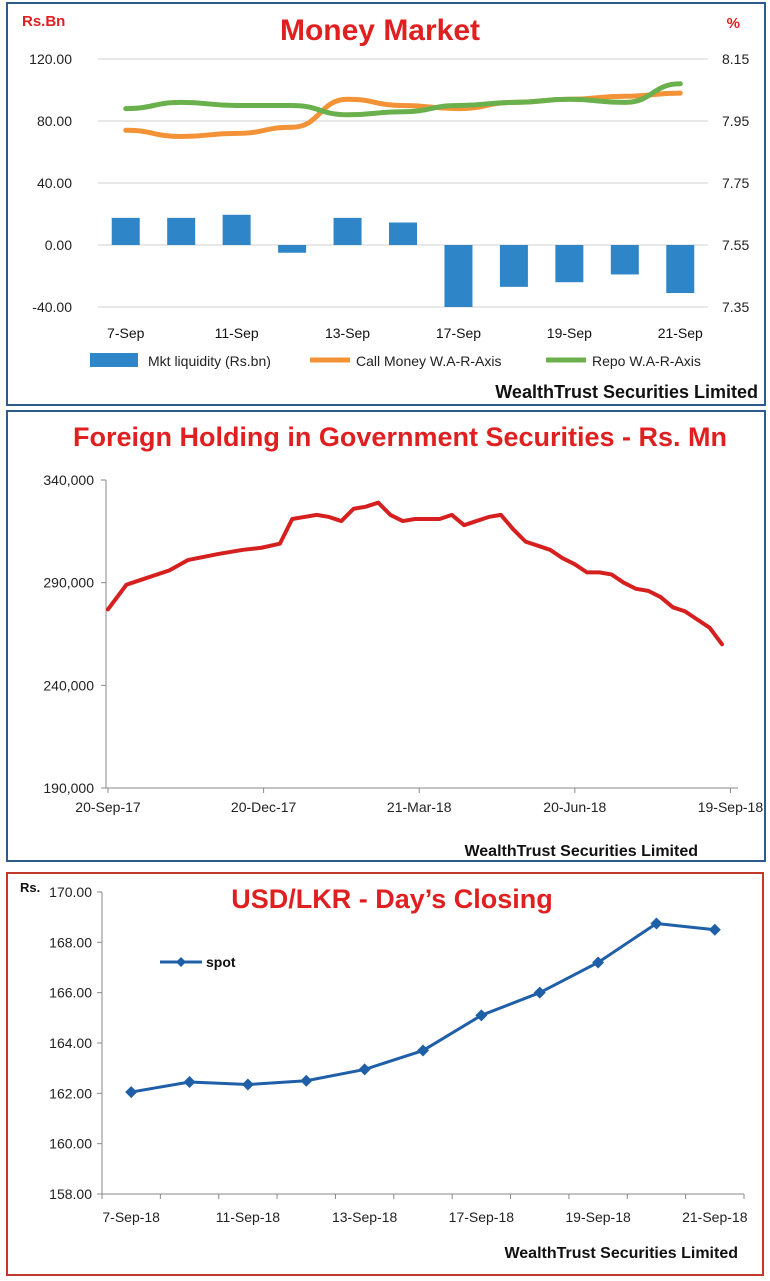  I want to click on line-repo, so click(403, 99).